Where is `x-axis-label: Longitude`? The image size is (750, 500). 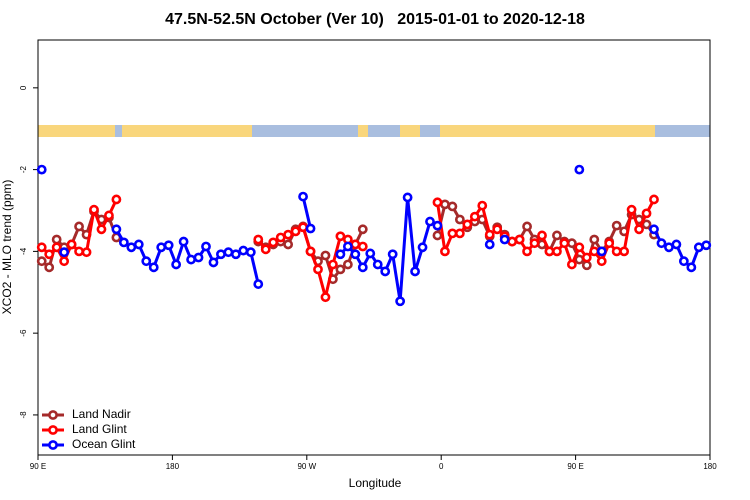 x-axis-label: Longitude is located at coordinates (375, 483).